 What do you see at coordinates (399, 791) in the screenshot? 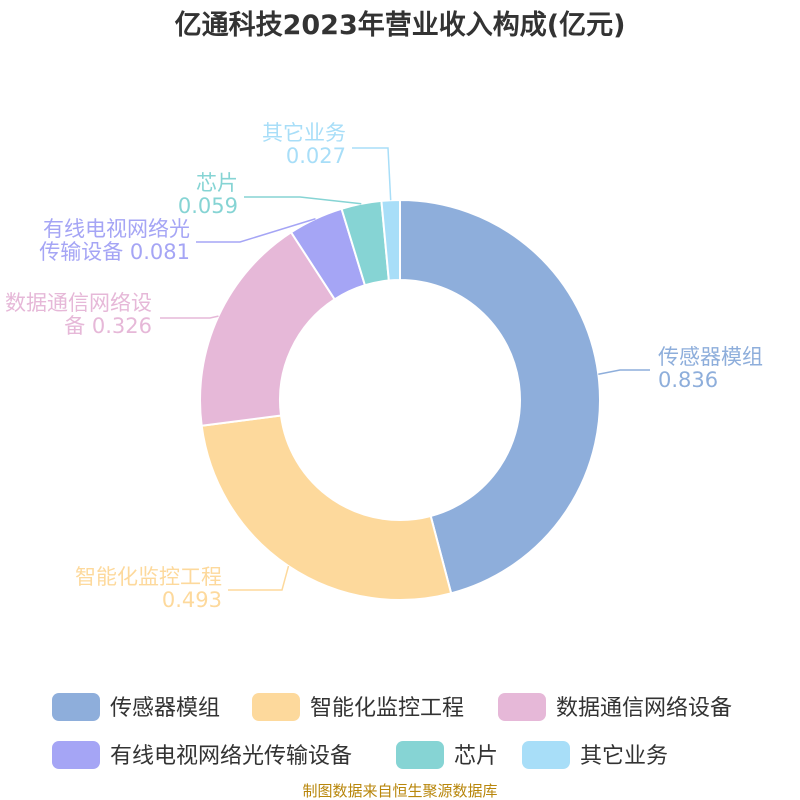
I see `source-note: 制图数据来自恒生聚源数据库` at bounding box center [399, 791].